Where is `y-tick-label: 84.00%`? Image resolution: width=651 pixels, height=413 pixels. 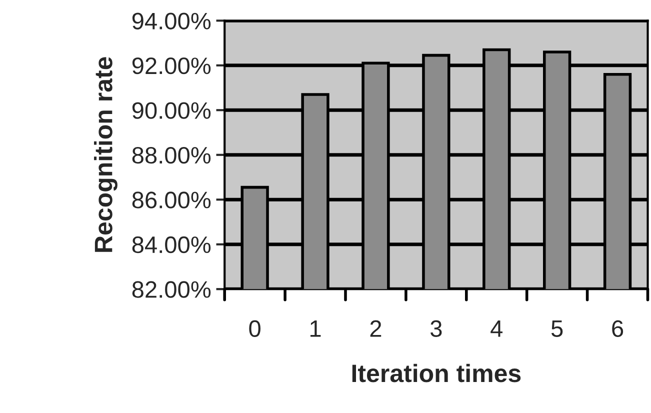 y-tick-label: 84.00% is located at coordinates (171, 245).